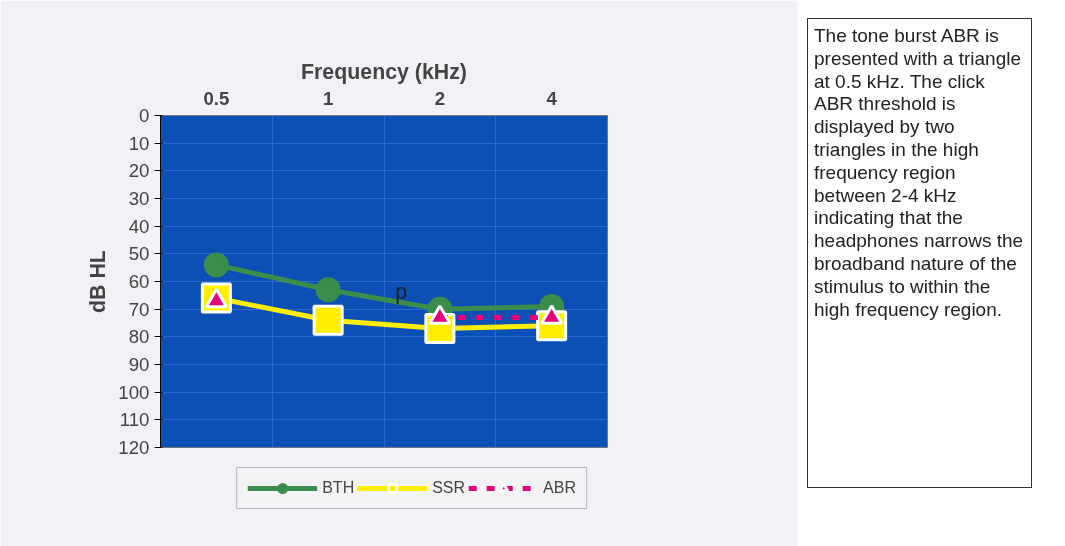 The width and height of the screenshot is (1065, 546). Describe the element at coordinates (216, 98) in the screenshot. I see `x-tick-label: 0.5` at that location.